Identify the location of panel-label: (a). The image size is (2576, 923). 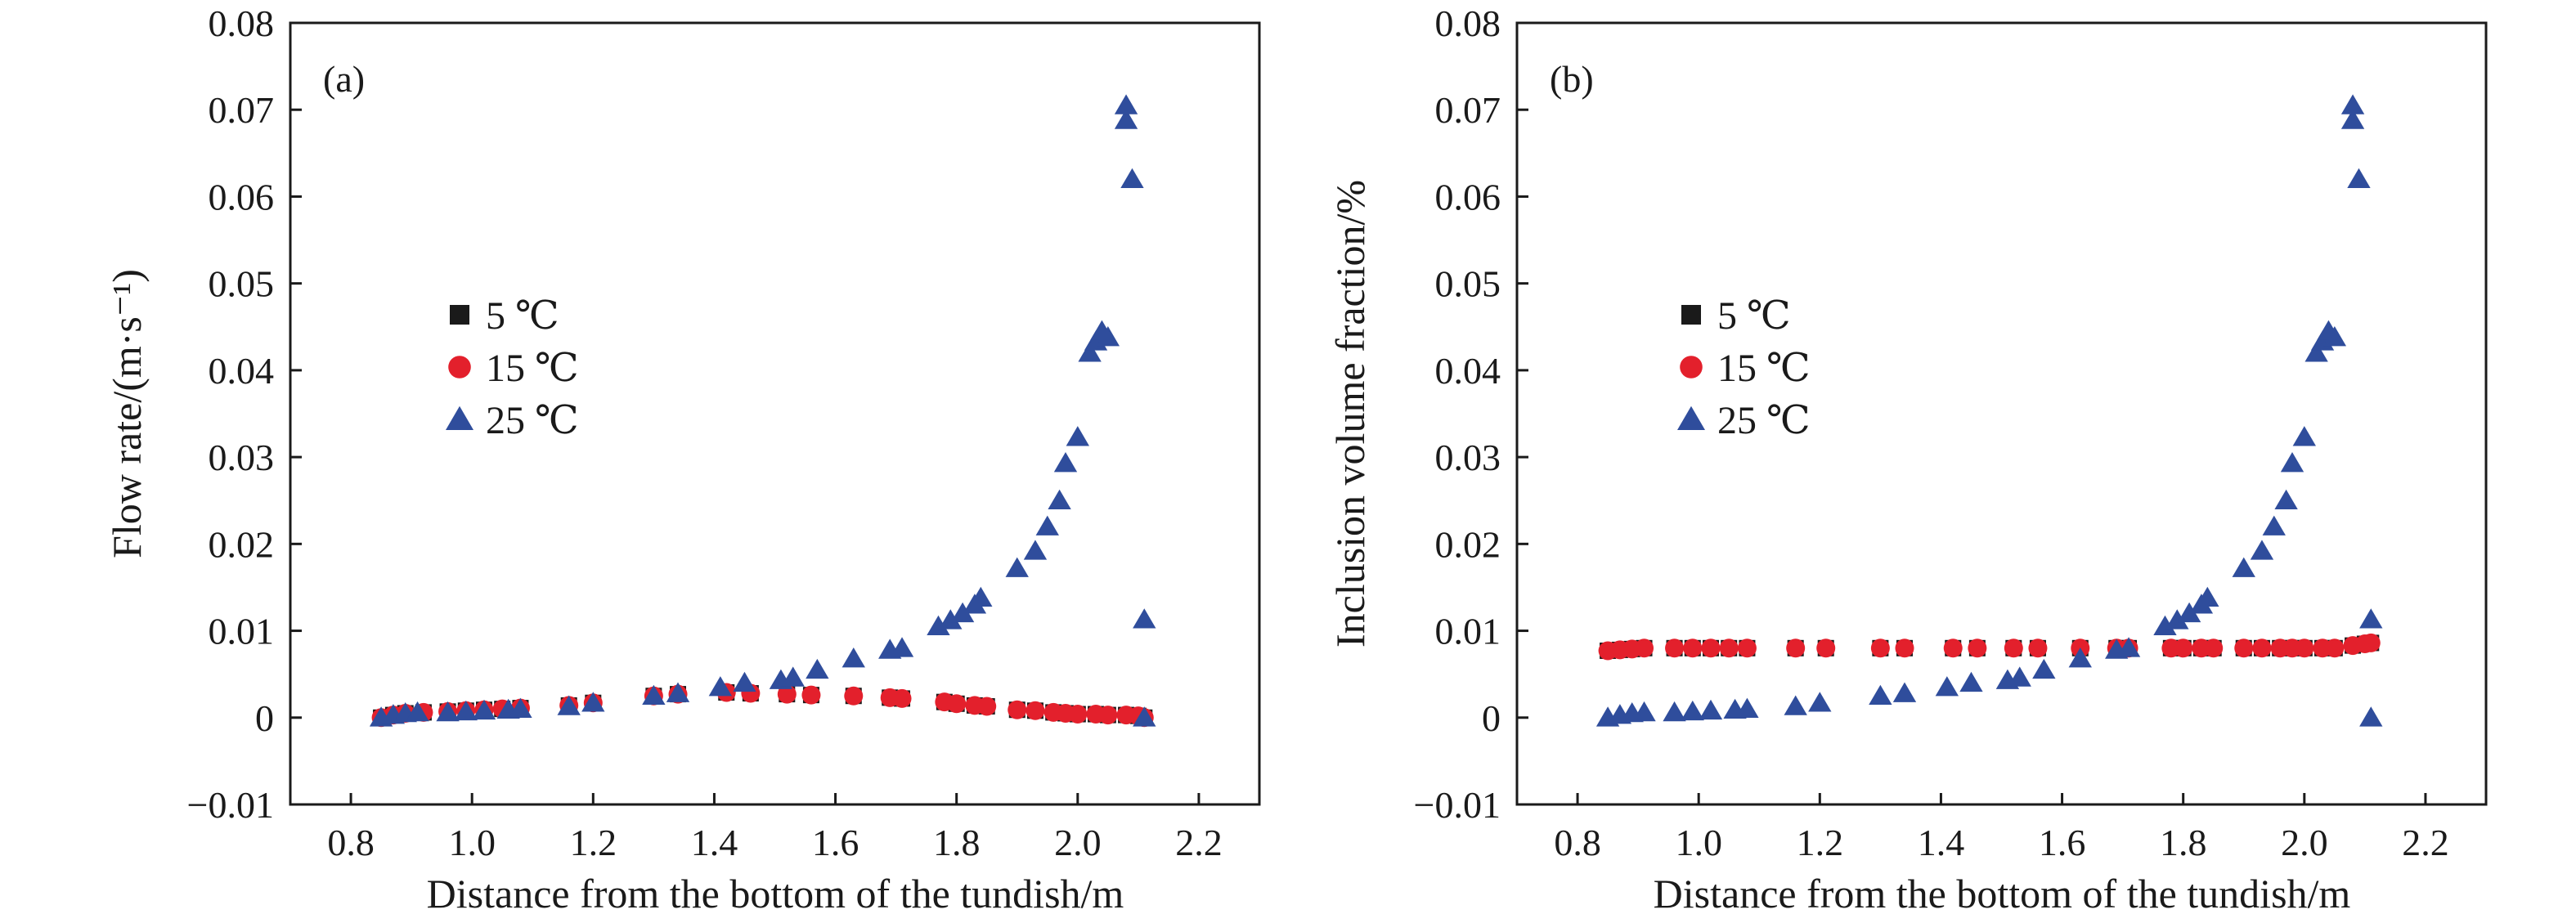
(344, 79).